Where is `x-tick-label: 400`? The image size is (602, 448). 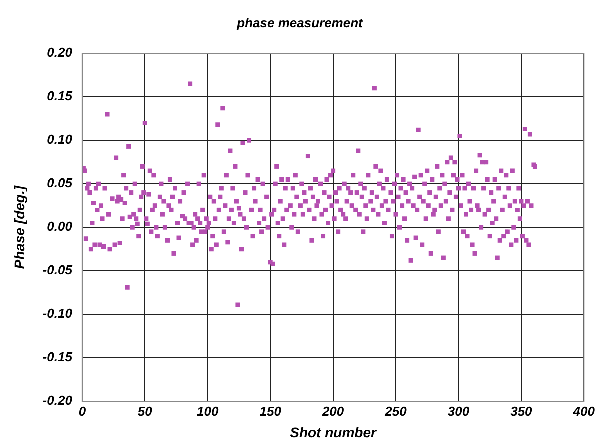 x-tick-label: 400 is located at coordinates (584, 411).